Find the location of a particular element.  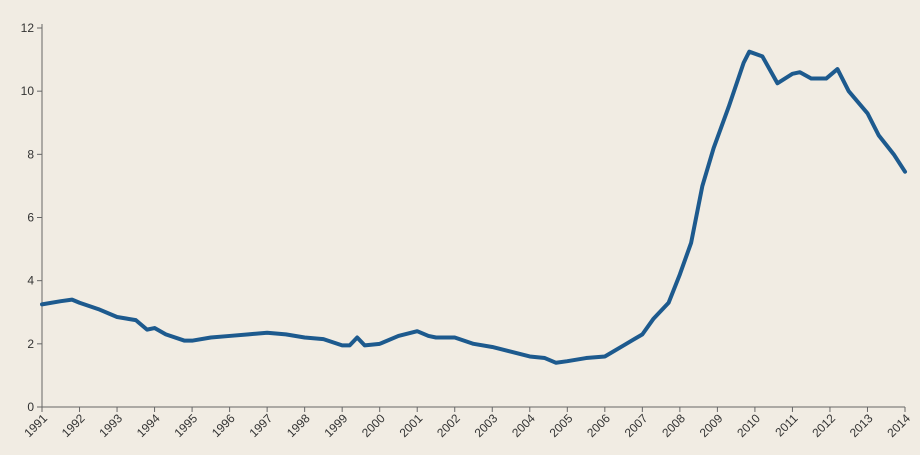

y-tick-label: 0 is located at coordinates (30, 407).